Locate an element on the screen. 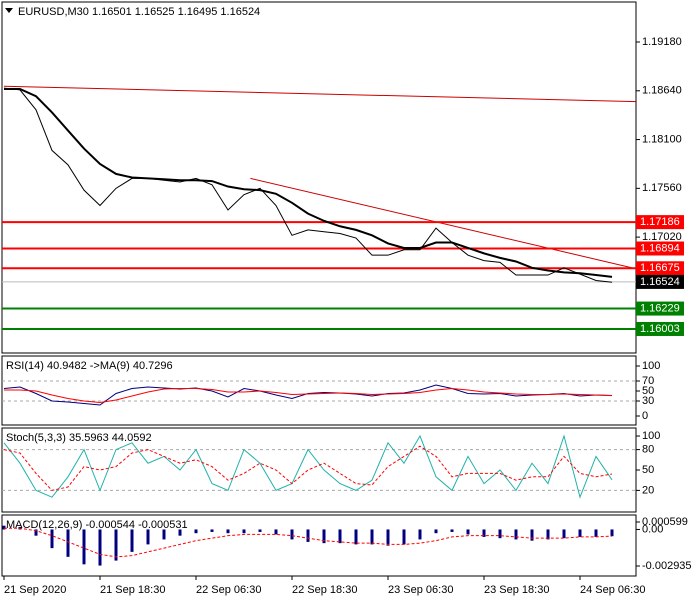 This screenshot has height=600, width=700. x-tick-label: 24 Sep 06:30 is located at coordinates (612, 590).